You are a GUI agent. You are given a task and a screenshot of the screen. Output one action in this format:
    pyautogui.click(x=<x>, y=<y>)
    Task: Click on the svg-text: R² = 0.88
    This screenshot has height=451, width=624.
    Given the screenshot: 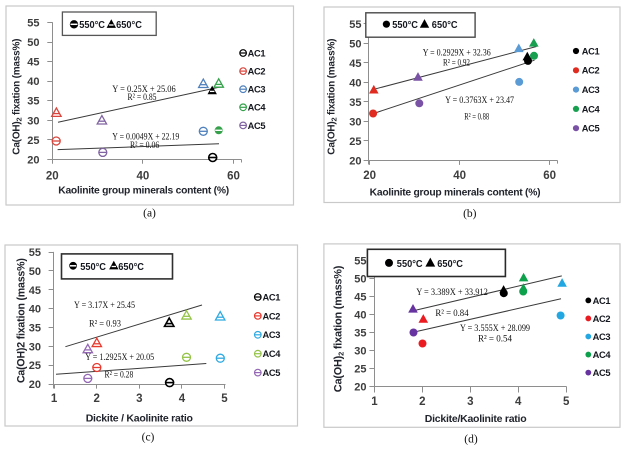 What is the action you would take?
    pyautogui.click(x=476, y=117)
    